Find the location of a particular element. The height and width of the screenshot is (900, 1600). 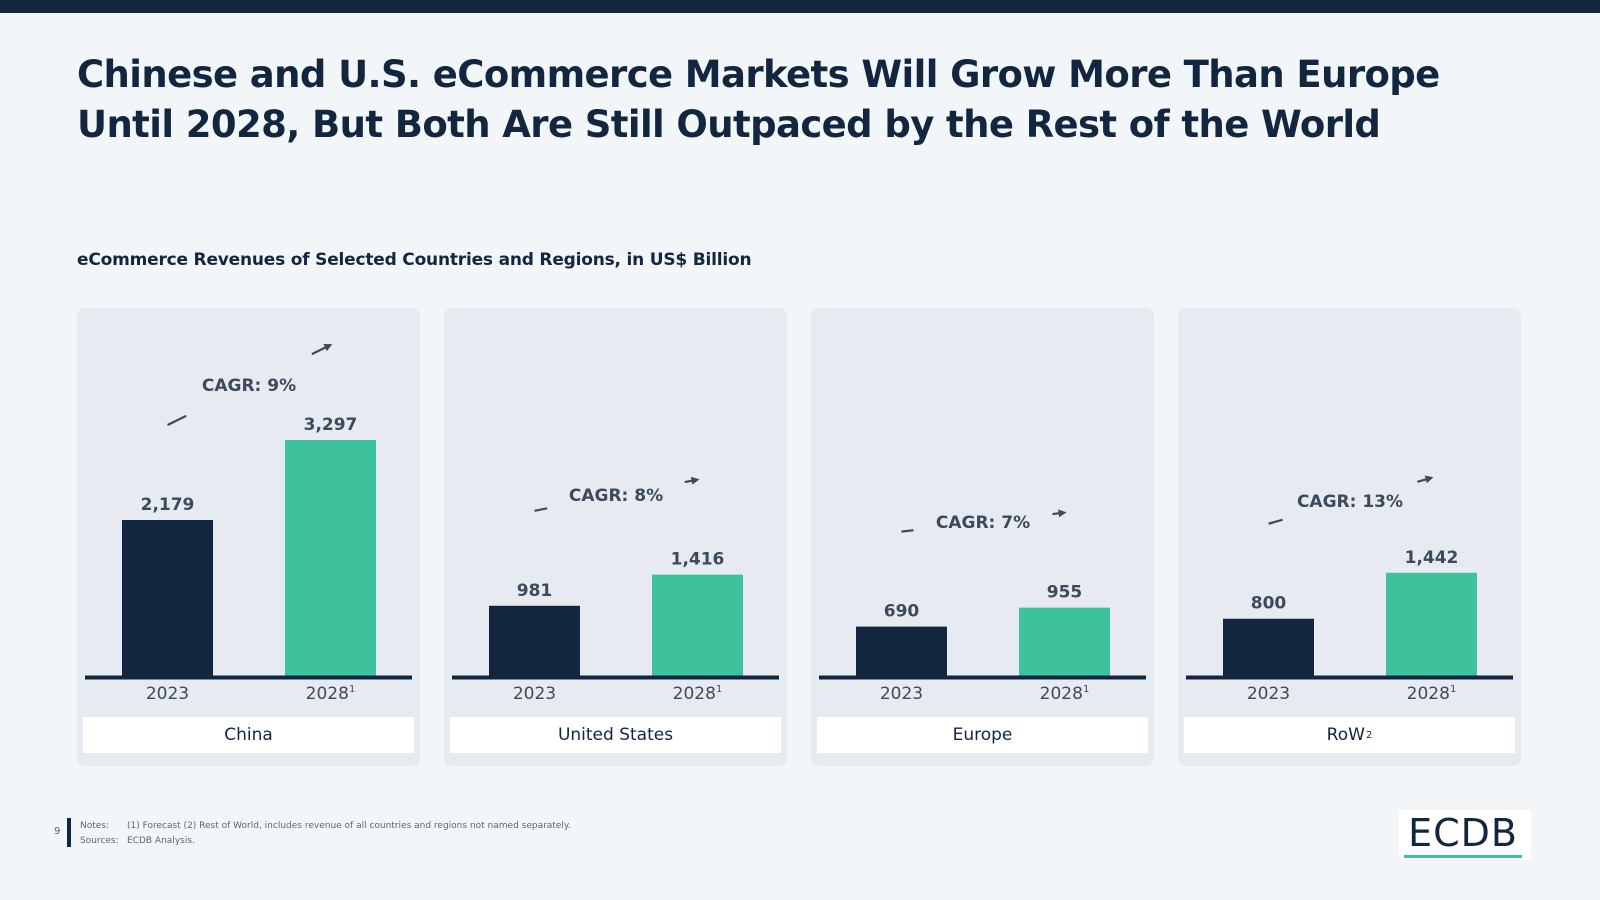

region-label-europe: Europe is located at coordinates (982, 735).